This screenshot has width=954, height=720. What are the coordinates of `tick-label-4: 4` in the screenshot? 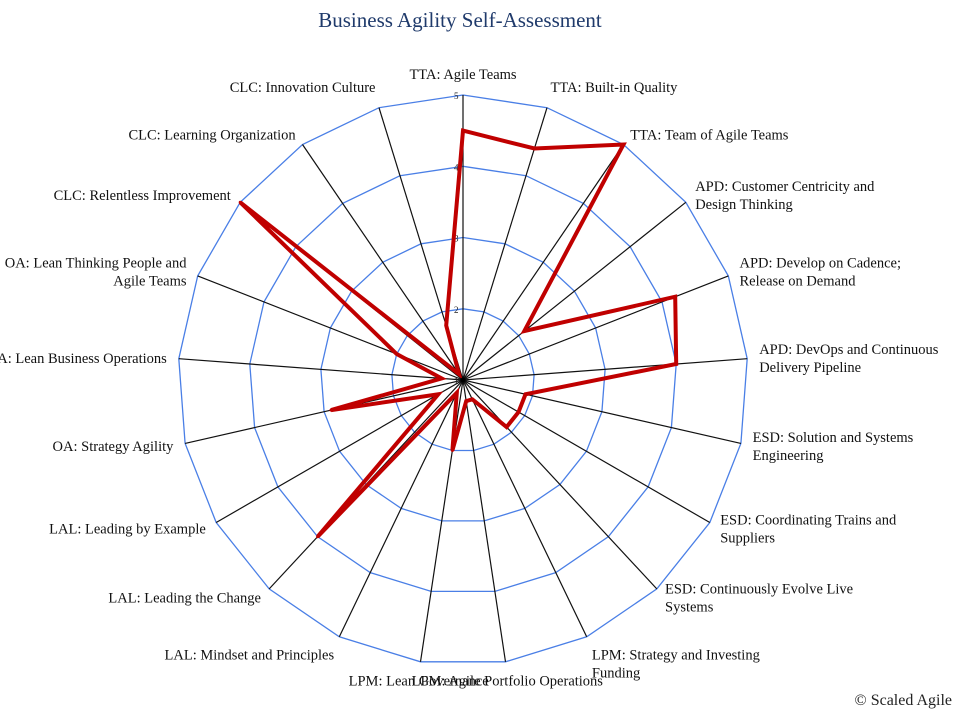 It's located at (456, 167).